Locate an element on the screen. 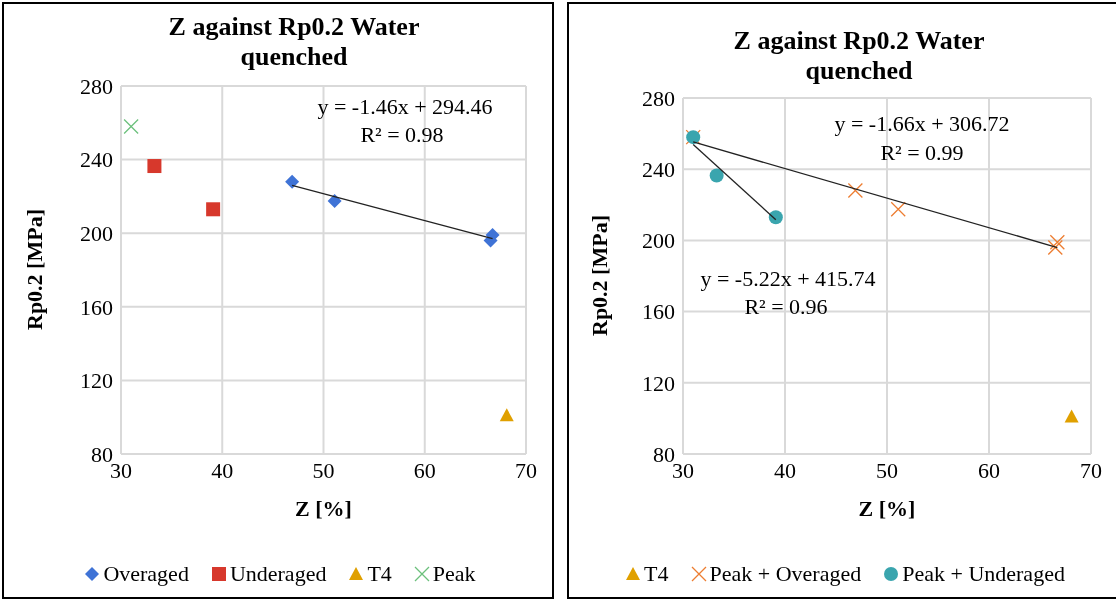 The width and height of the screenshot is (1116, 603). annotation: y = -1.46x + 294.46 is located at coordinates (405, 107).